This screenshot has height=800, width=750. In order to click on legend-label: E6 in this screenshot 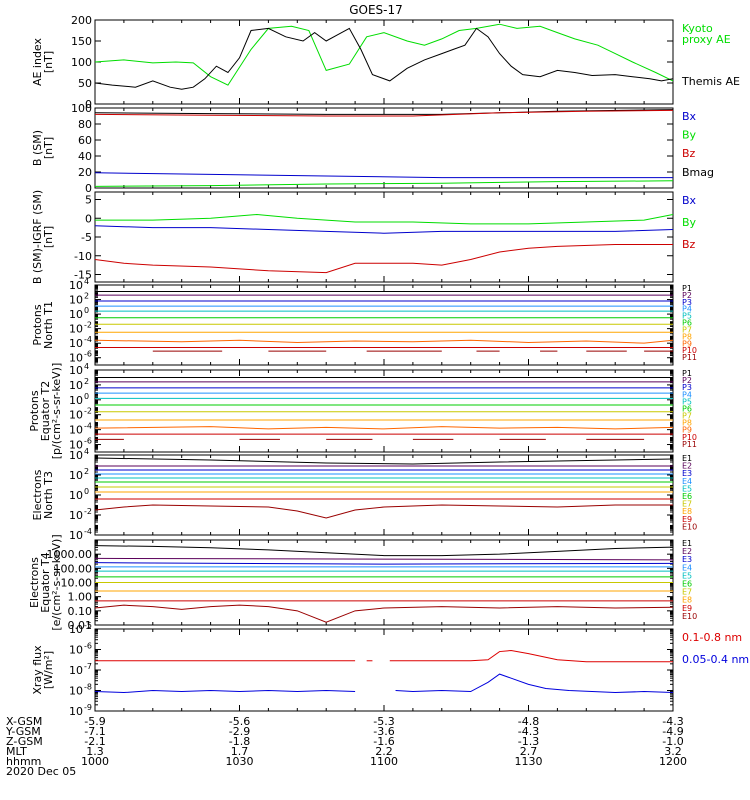, I will do `click(687, 584)`.